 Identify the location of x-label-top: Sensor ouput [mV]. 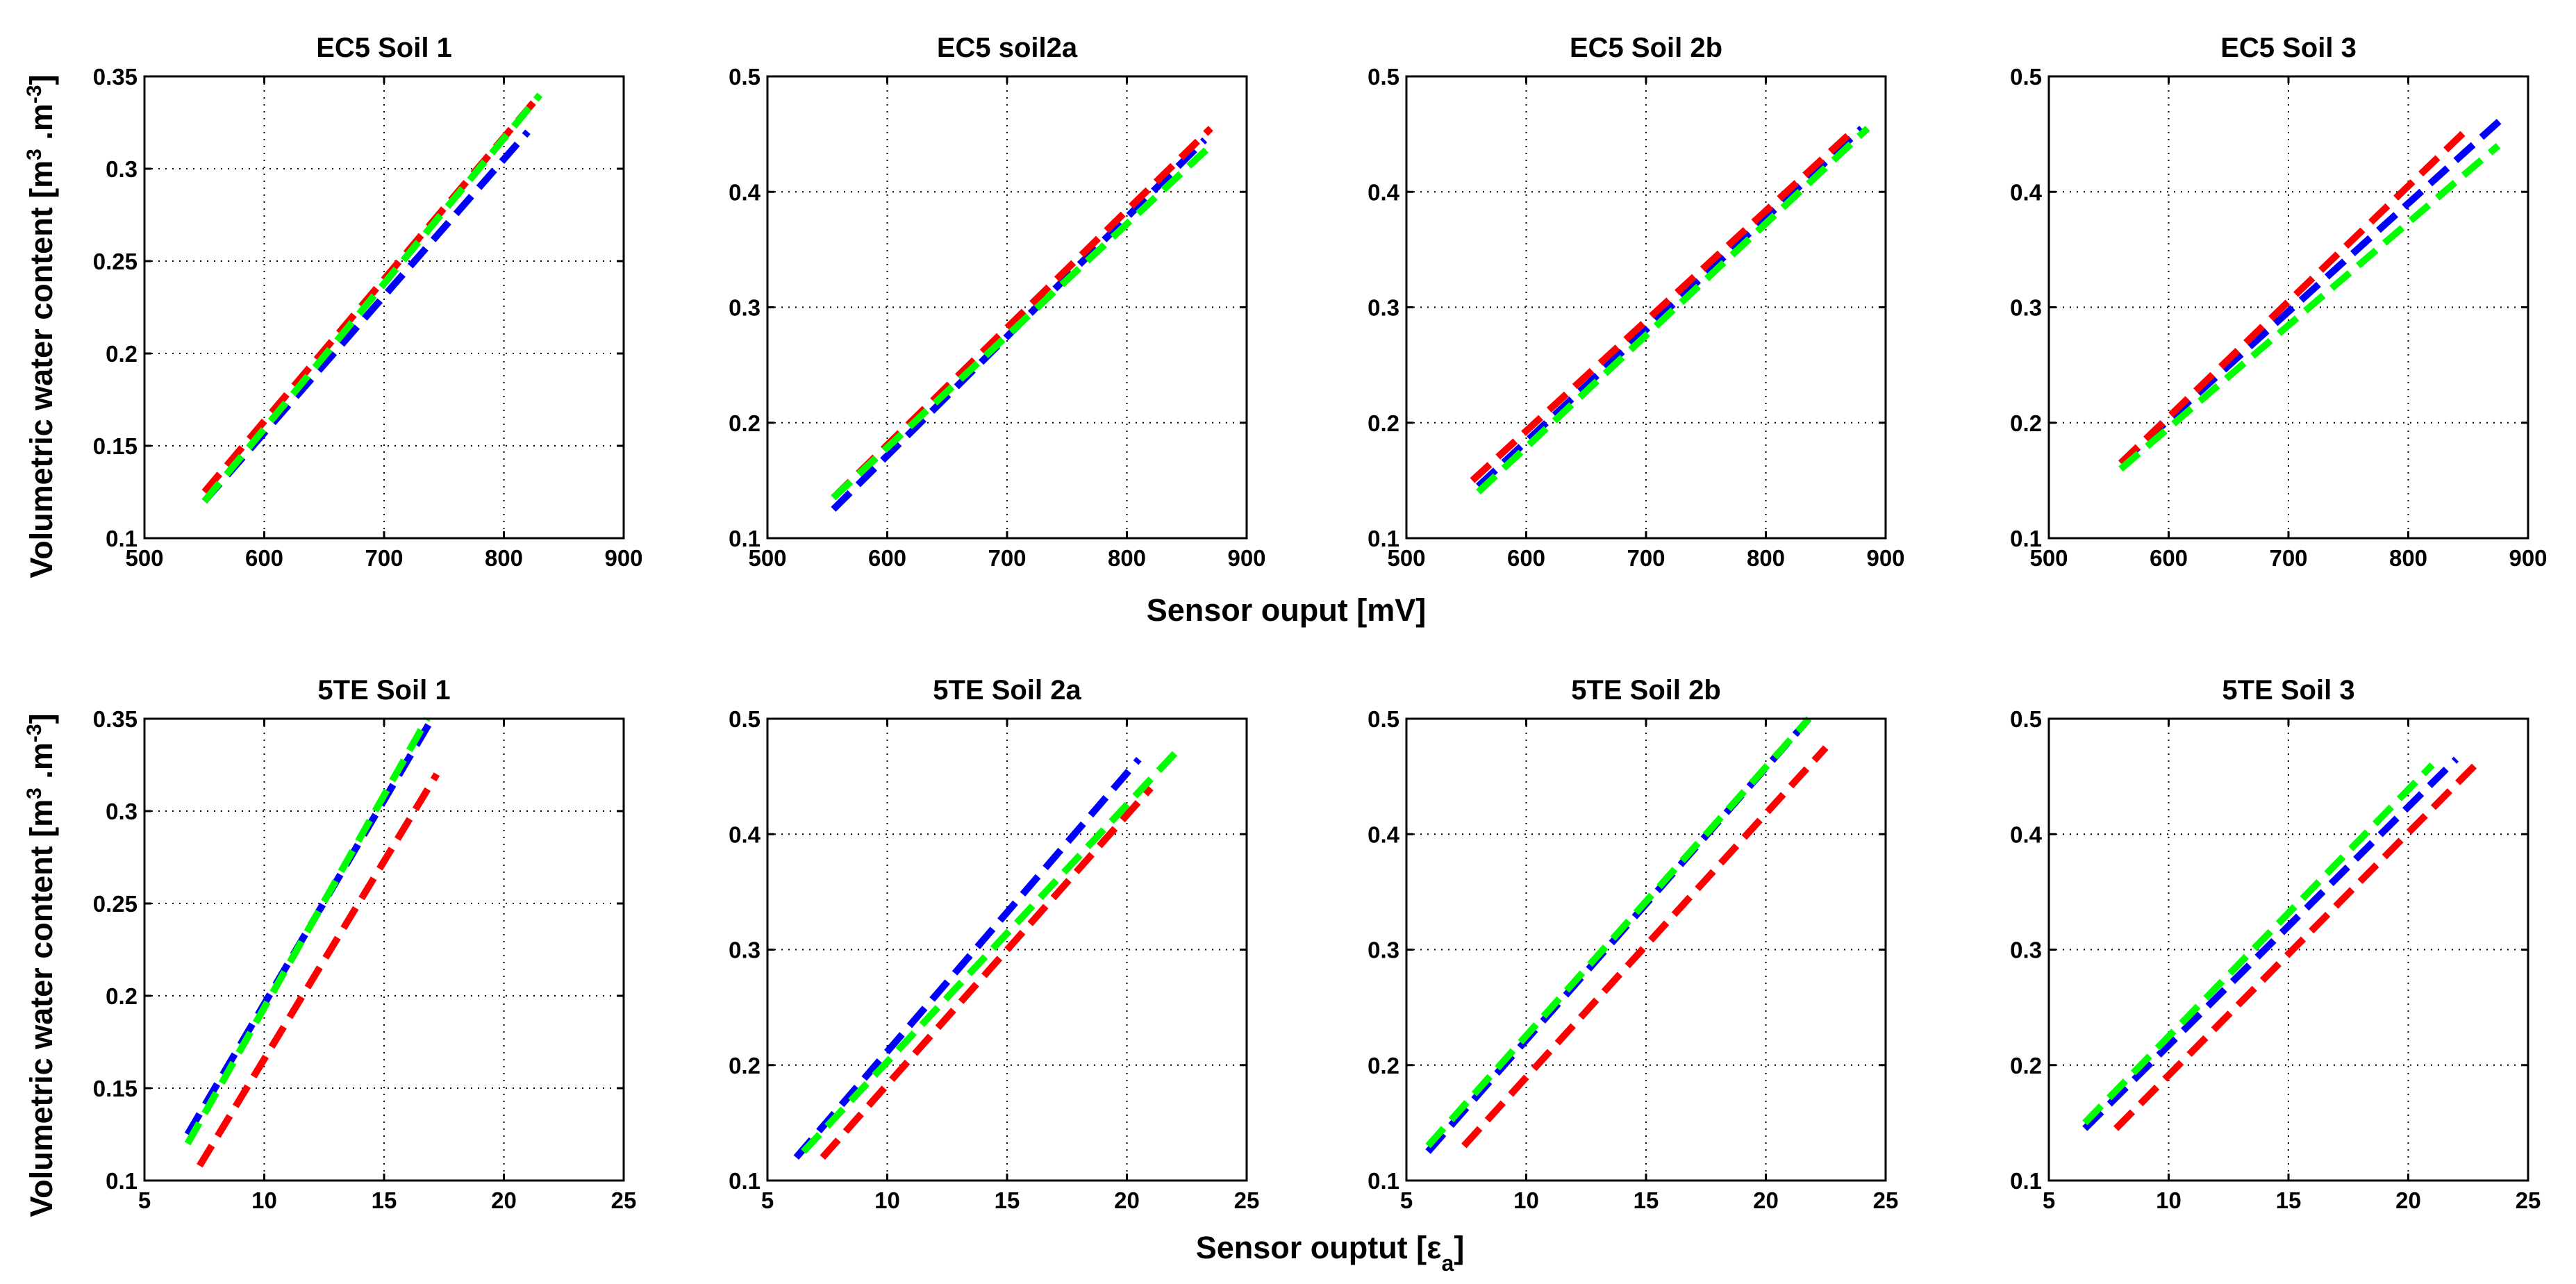
(1287, 610).